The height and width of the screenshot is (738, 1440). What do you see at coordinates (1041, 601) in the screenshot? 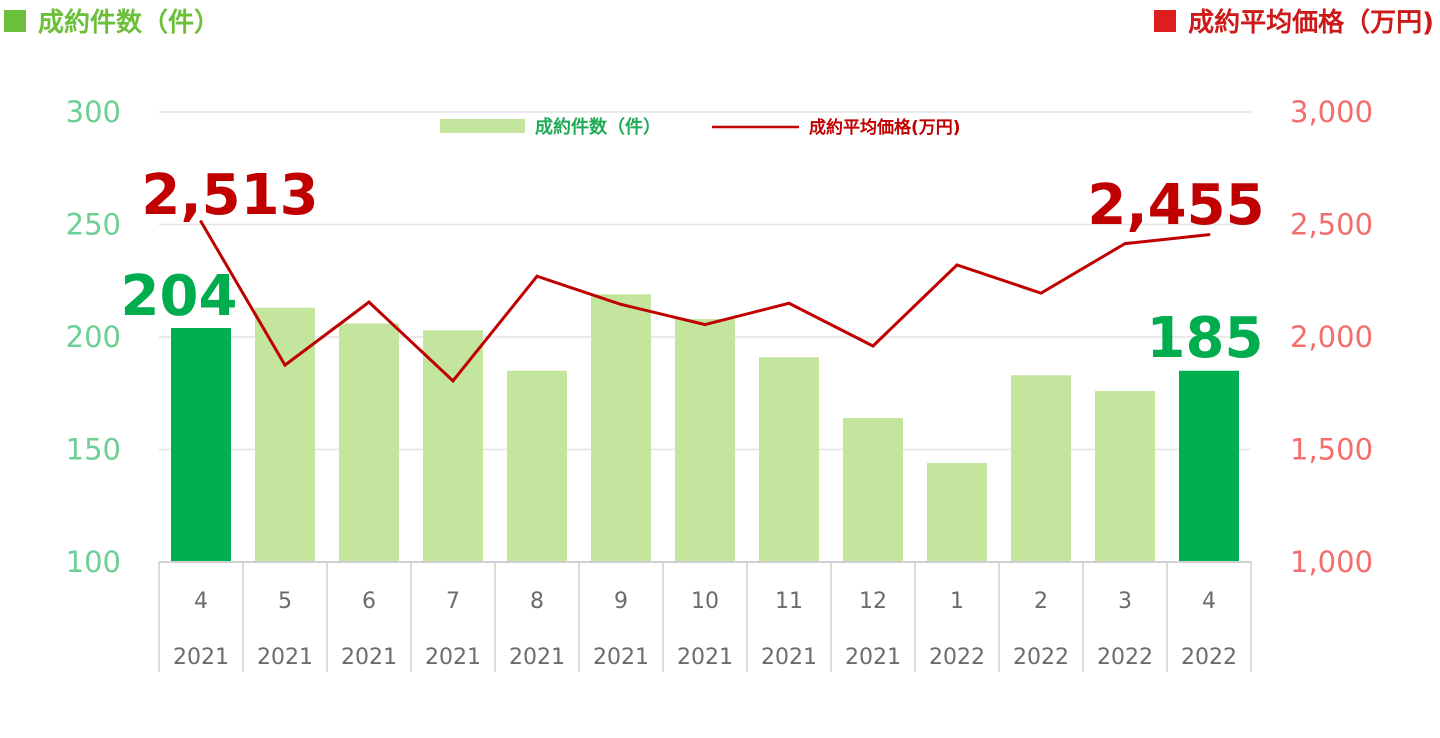
I see `month-label: 2` at bounding box center [1041, 601].